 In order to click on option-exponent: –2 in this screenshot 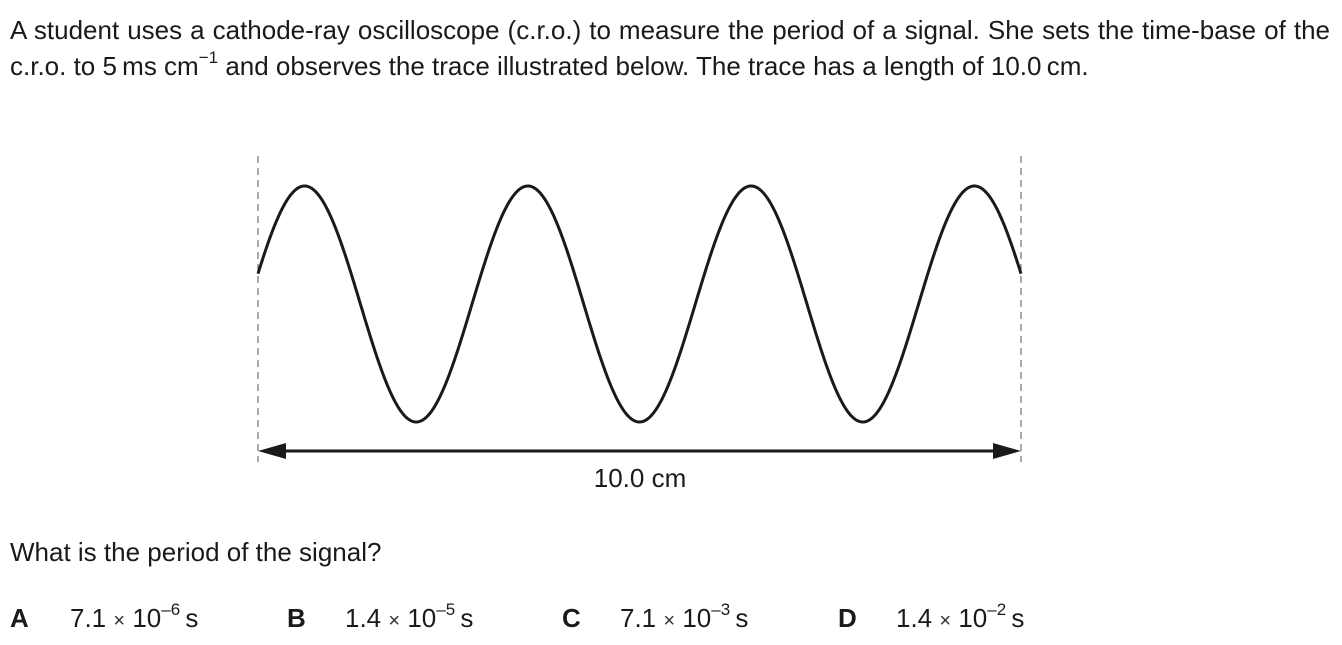, I will do `click(997, 610)`.